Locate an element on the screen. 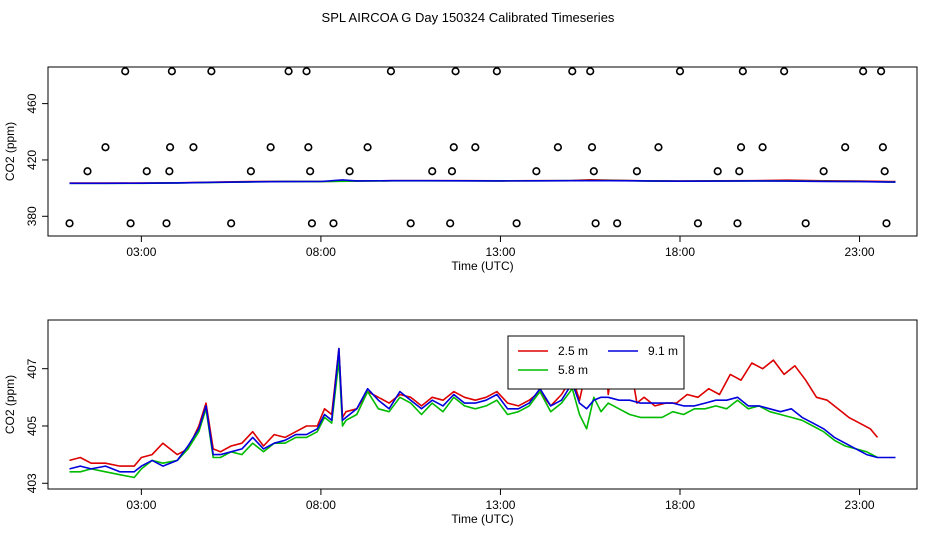  bottom-x-tick-label: 08:00 is located at coordinates (321, 505).